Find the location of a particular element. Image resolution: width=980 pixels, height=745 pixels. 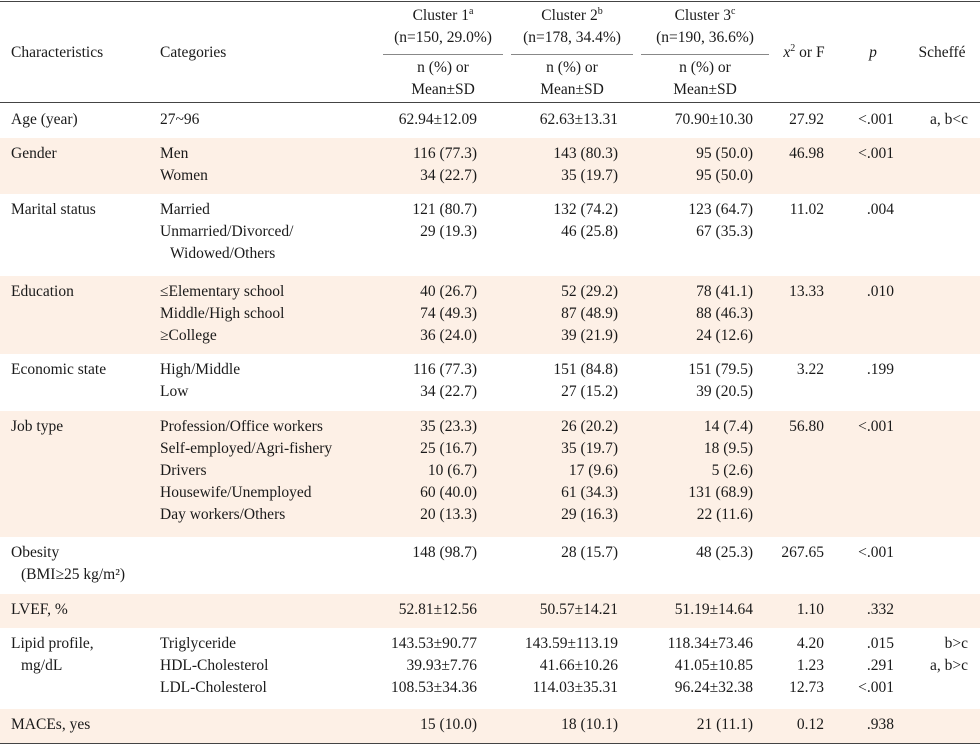

cell-stat: 4.20 1.23 12.73 is located at coordinates (792, 666).